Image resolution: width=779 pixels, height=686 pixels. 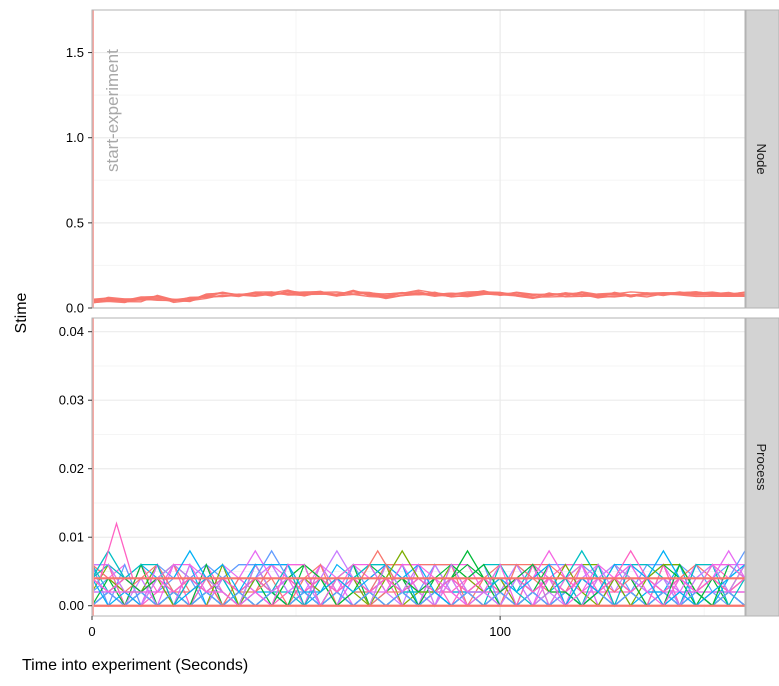 What do you see at coordinates (761, 467) in the screenshot?
I see `strip-process-label: Process` at bounding box center [761, 467].